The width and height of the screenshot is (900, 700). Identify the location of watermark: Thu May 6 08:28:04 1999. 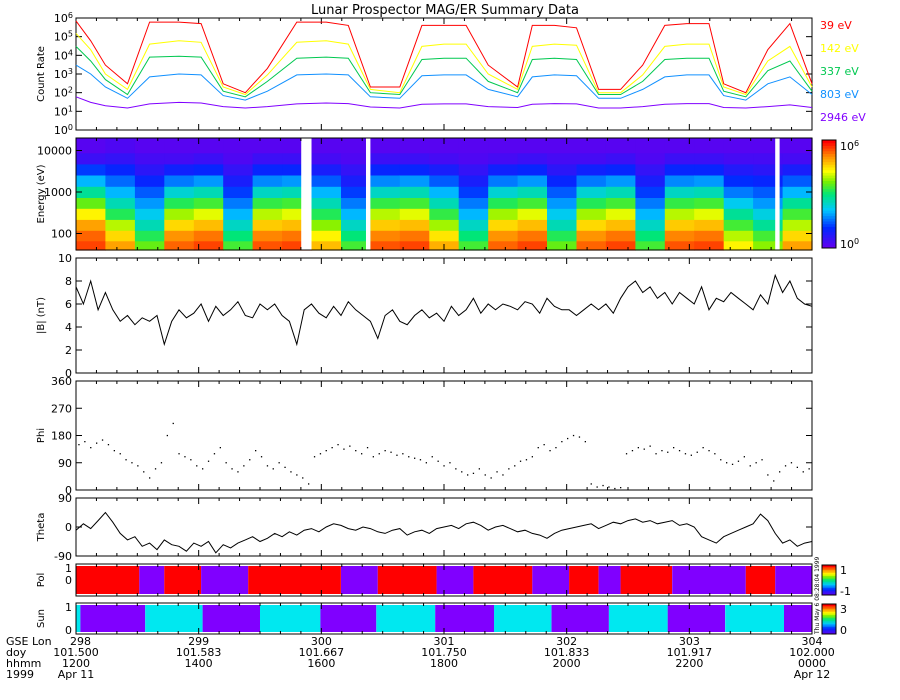
(817, 595).